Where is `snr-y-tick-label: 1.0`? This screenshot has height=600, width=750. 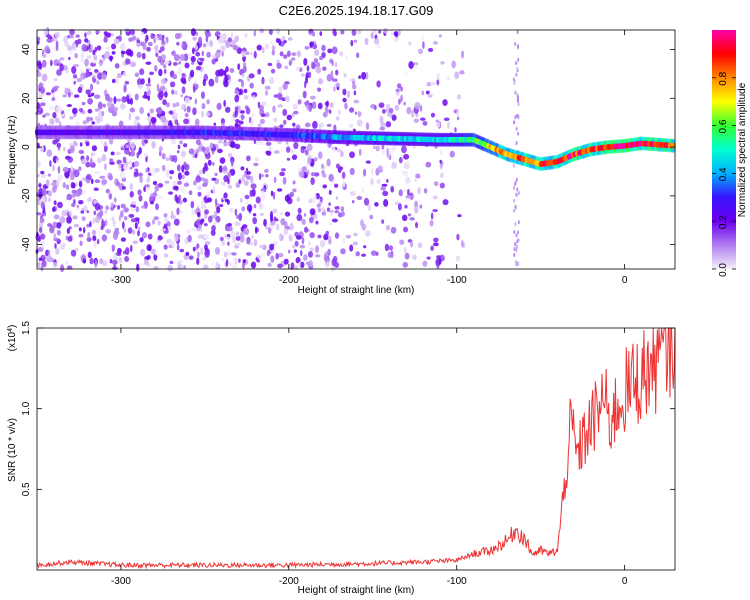 snr-y-tick-label: 1.0 is located at coordinates (26, 408).